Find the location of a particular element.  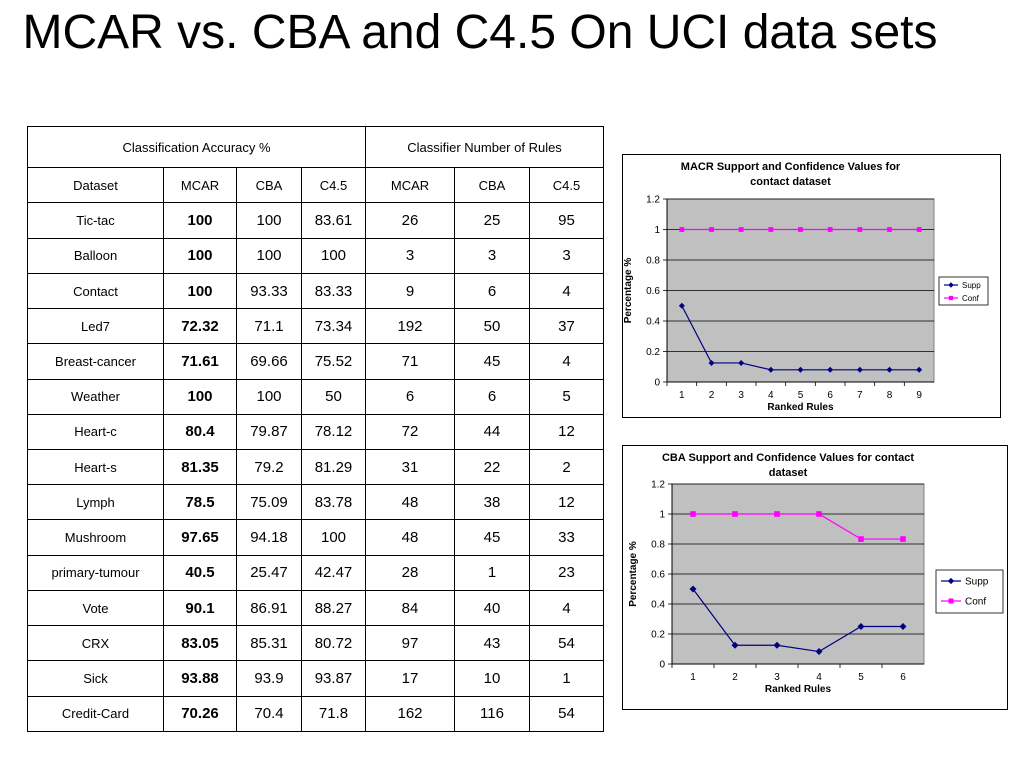

chart-title: dataset is located at coordinates (788, 473).